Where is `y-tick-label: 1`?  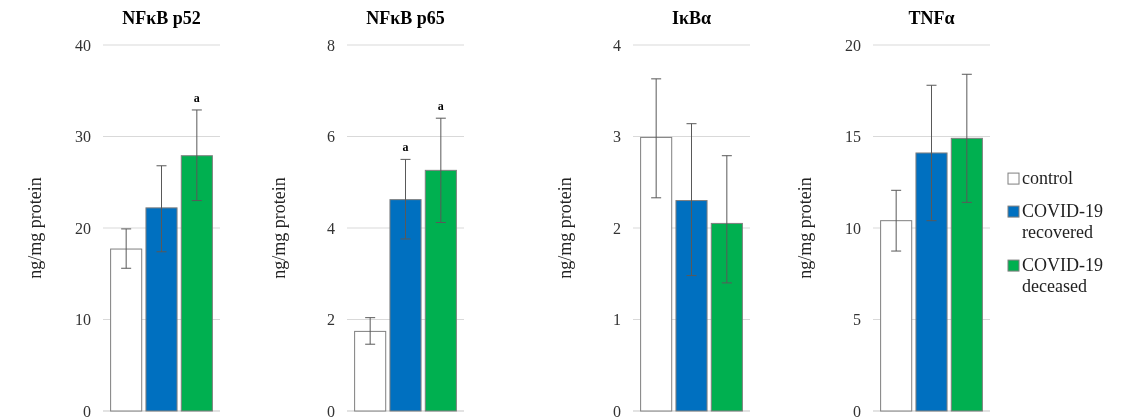 y-tick-label: 1 is located at coordinates (617, 320).